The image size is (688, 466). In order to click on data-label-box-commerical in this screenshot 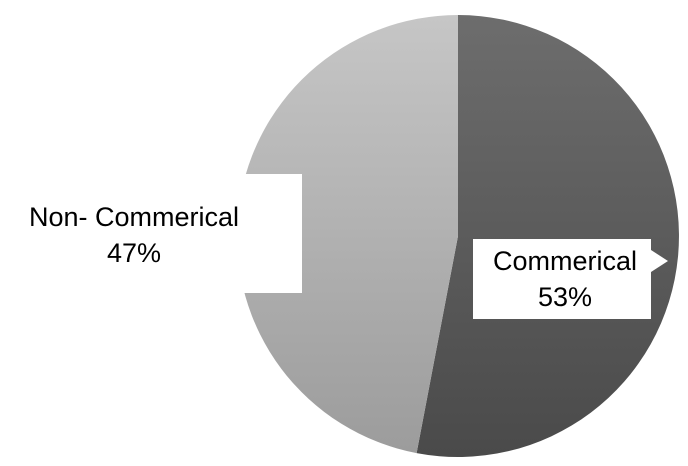, I will do `click(570, 279)`.